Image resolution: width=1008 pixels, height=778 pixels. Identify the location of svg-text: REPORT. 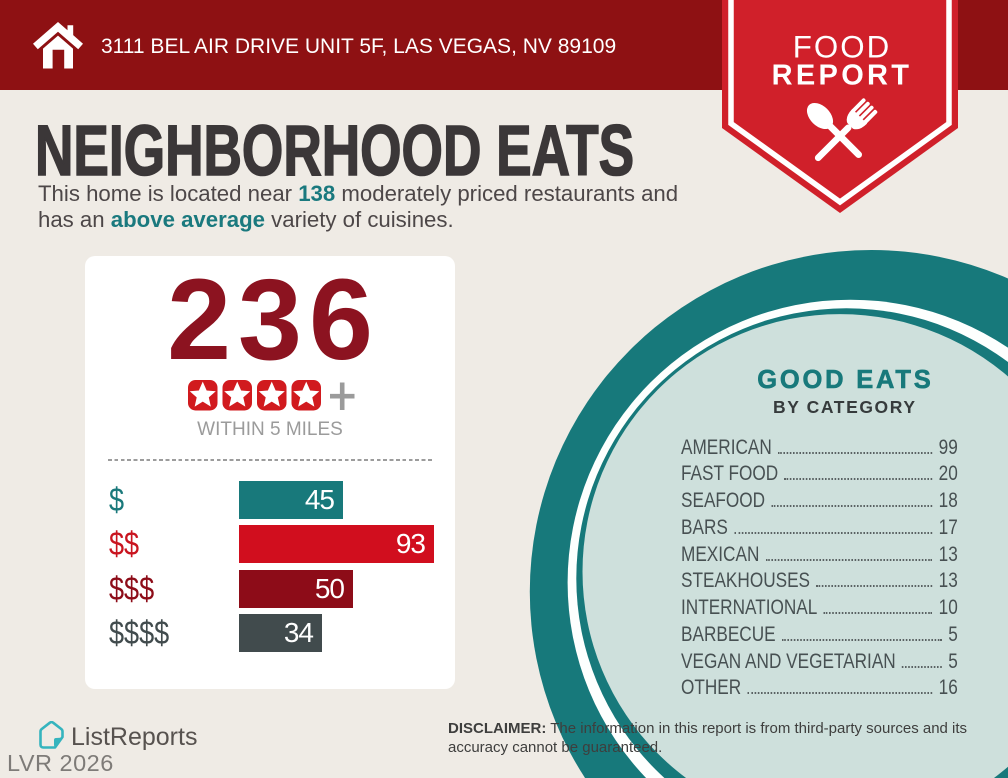
(842, 76).